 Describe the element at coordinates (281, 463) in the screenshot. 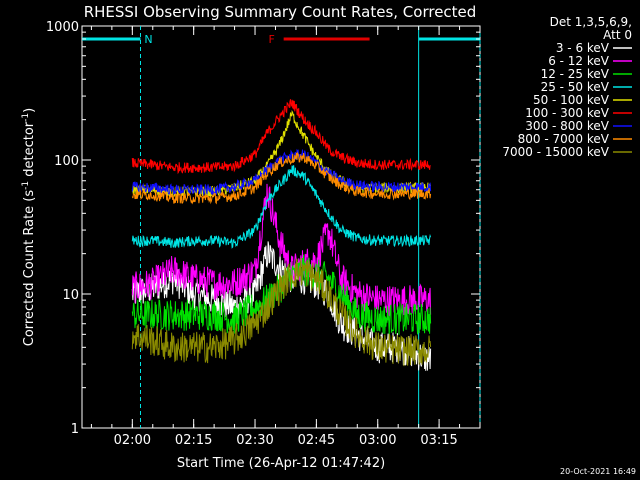

I see `x-axis-label: Start Time (26-Apr-12 01:47:42)` at that location.